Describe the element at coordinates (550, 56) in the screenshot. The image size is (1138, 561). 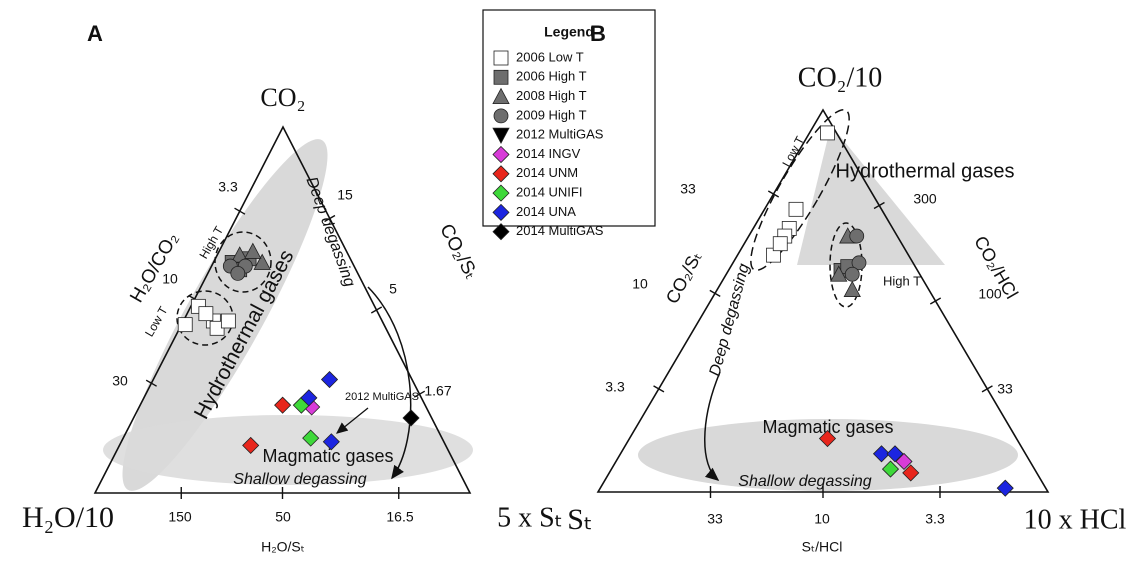
I see `legend-label: 2006 Low T` at that location.